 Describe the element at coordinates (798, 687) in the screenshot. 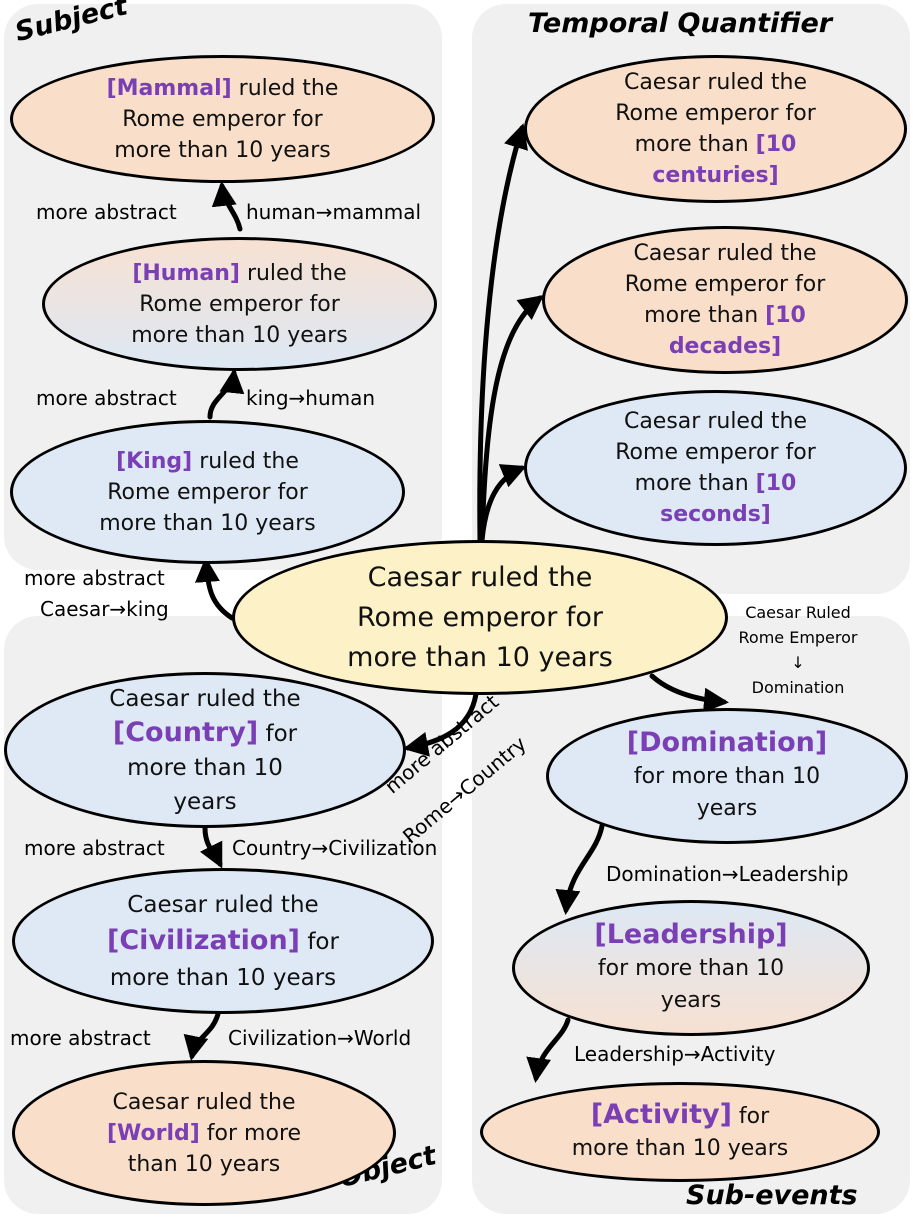

I see `edge-label-line: Domination` at that location.